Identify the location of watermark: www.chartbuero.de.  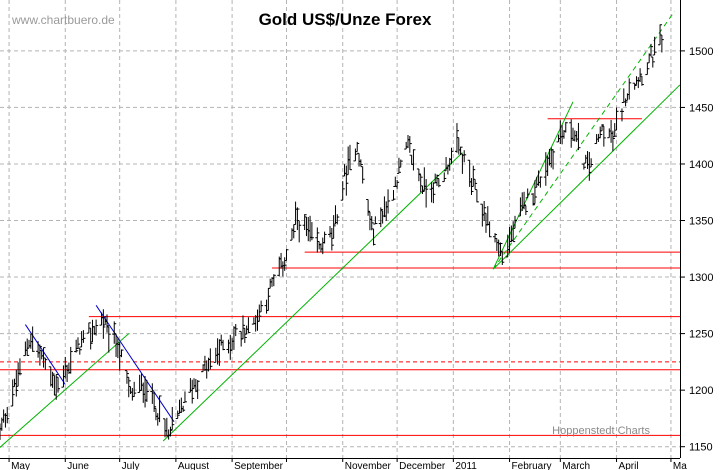
(63, 20).